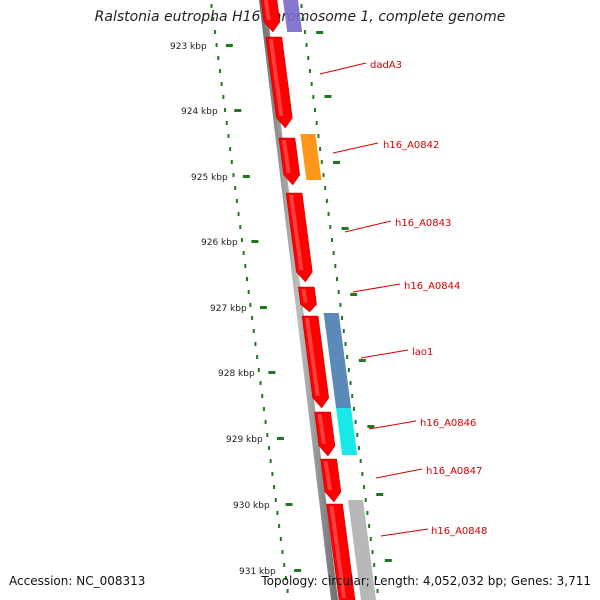  What do you see at coordinates (386, 65) in the screenshot?
I see `gene-label-dadA3: dadA3` at bounding box center [386, 65].